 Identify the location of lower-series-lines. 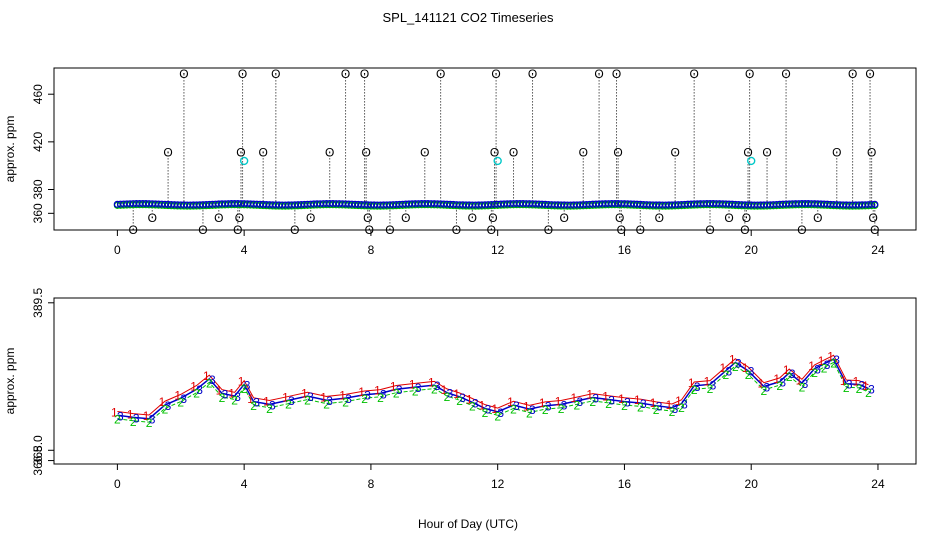
(493, 388).